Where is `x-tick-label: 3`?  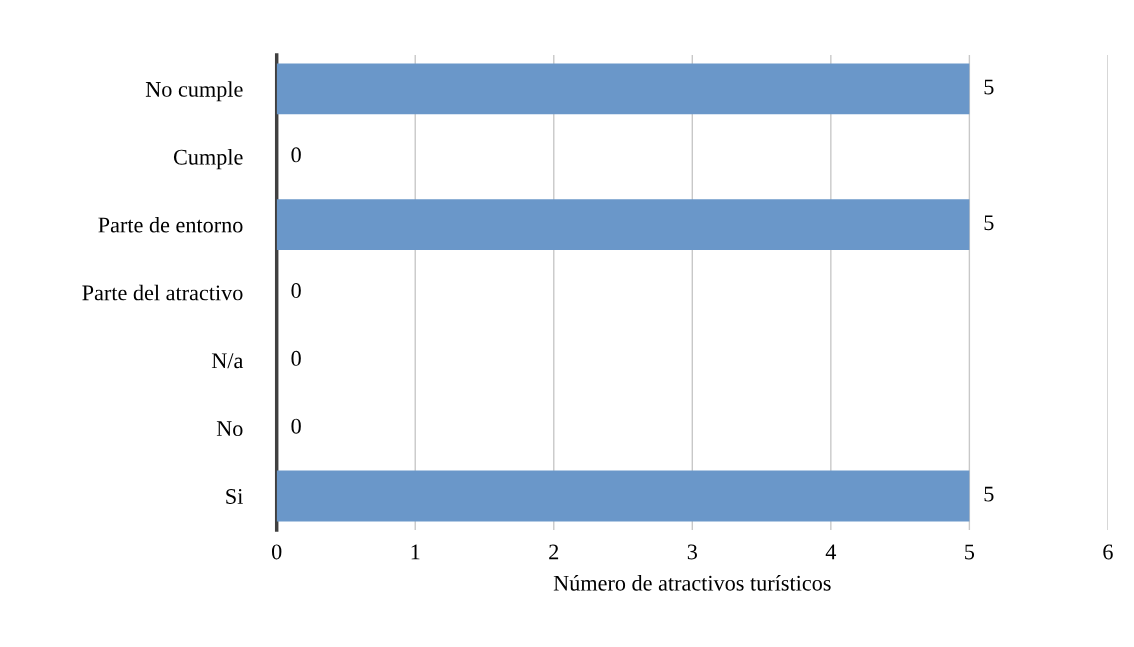
x-tick-label: 3 is located at coordinates (692, 552).